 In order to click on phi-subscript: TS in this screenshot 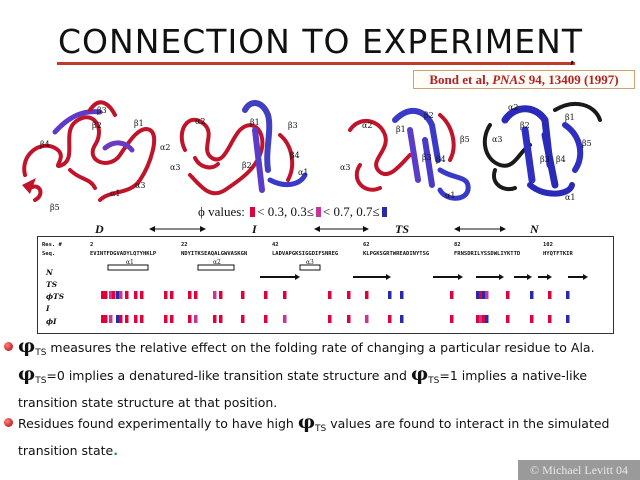, I will do `click(321, 429)`.